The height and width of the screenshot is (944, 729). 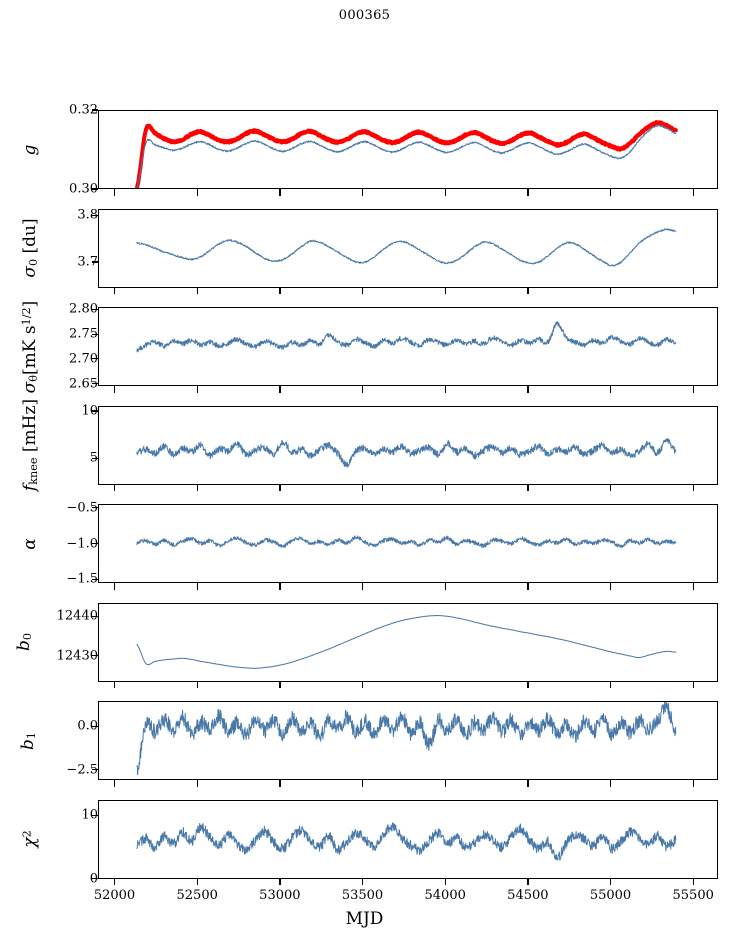 What do you see at coordinates (406, 452) in the screenshot?
I see `series-f_knee` at bounding box center [406, 452].